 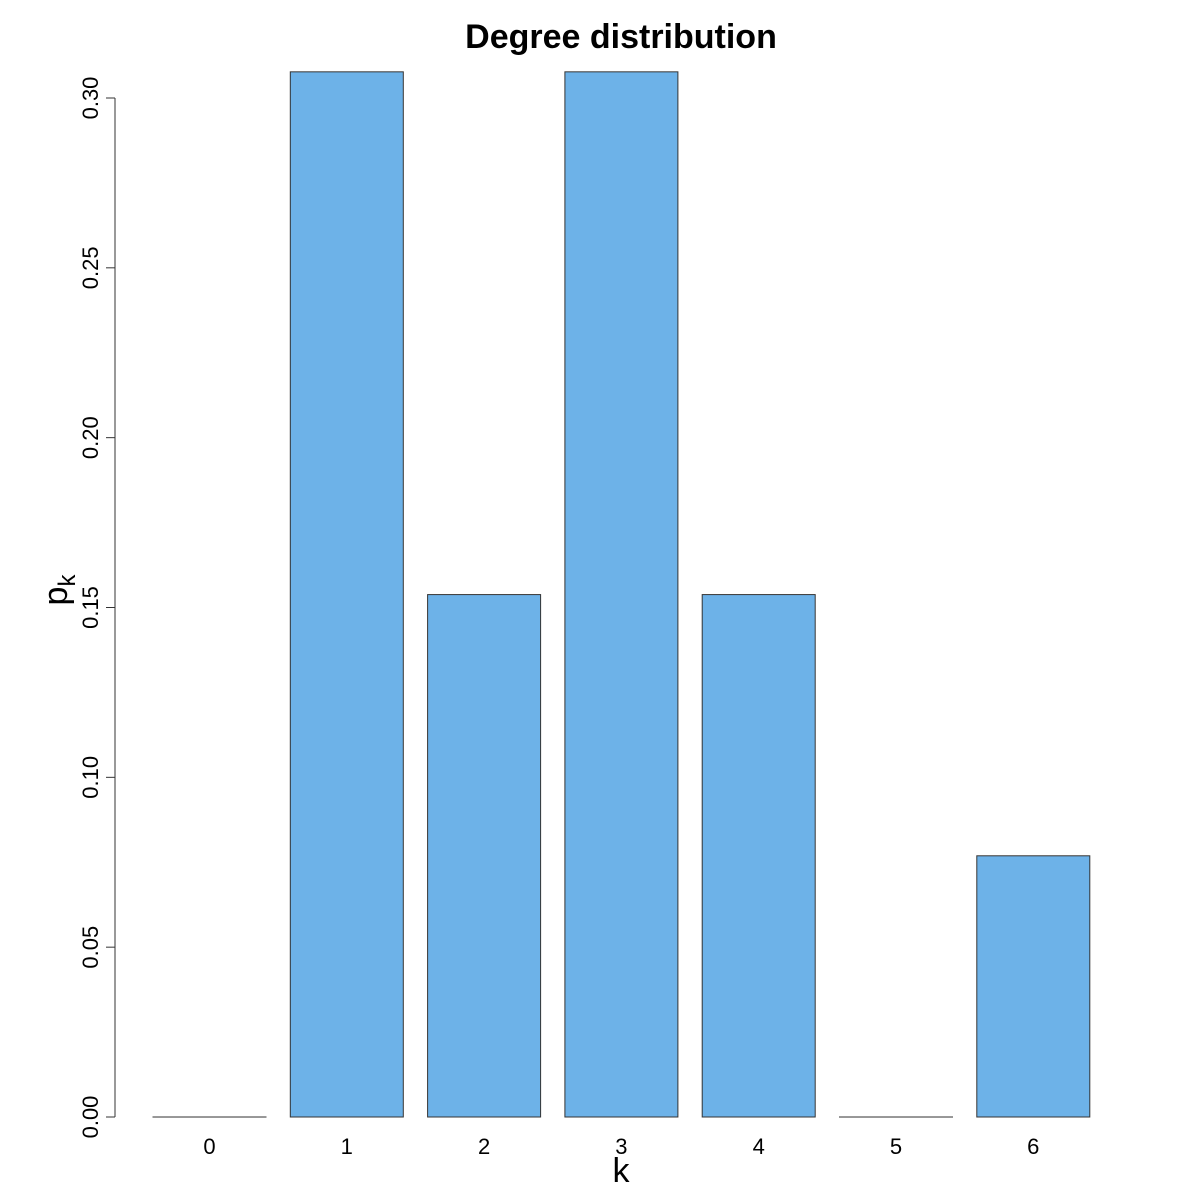 I want to click on chart-title: Degree distribution, so click(x=621, y=37).